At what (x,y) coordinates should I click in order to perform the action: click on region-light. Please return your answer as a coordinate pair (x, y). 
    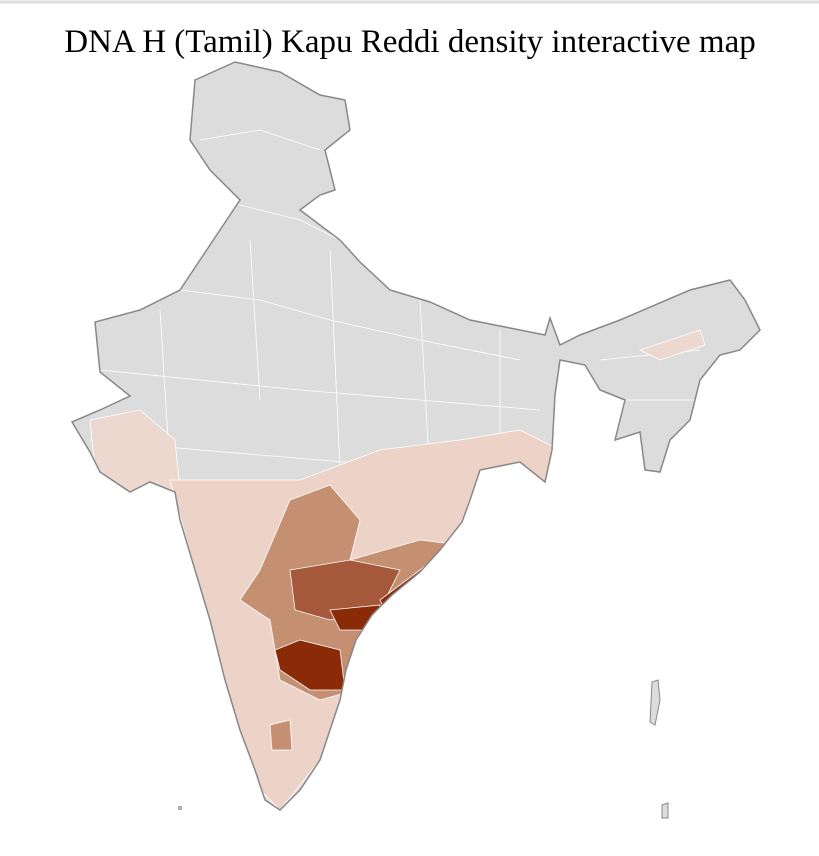
    Looking at the image, I should click on (672, 345).